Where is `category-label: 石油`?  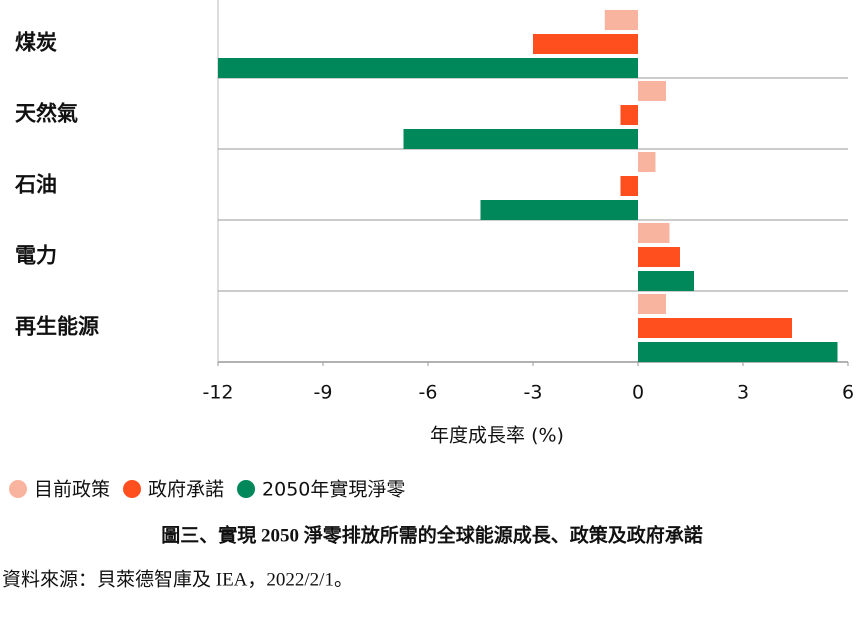 category-label: 石油 is located at coordinates (35, 185).